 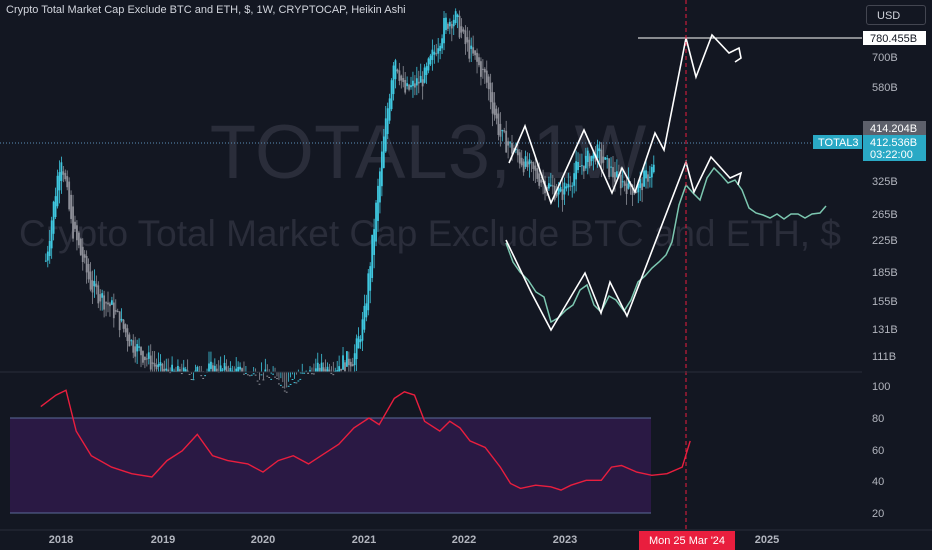 What do you see at coordinates (885, 58) in the screenshot?
I see `price-tick: 700B` at bounding box center [885, 58].